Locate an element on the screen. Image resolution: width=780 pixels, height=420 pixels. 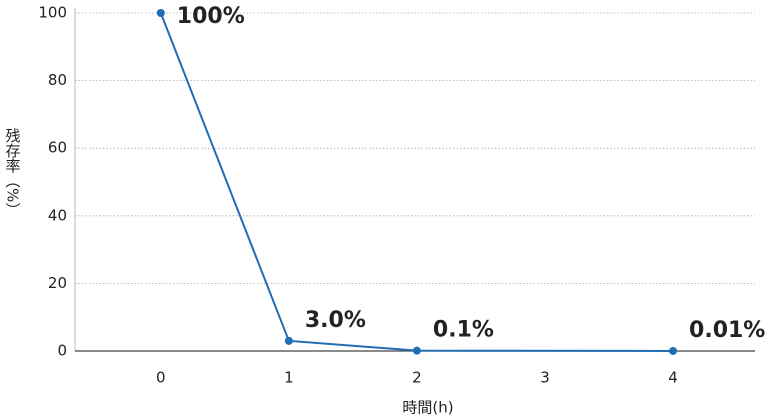
x-tick-label: 4 is located at coordinates (673, 378).